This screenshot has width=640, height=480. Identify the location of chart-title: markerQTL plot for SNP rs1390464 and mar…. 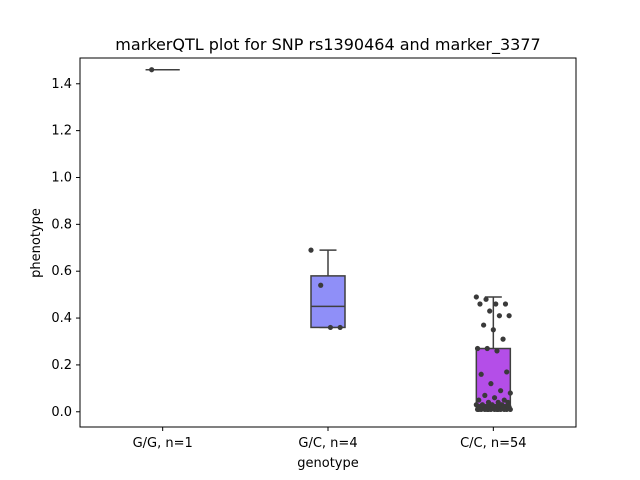
(327, 45).